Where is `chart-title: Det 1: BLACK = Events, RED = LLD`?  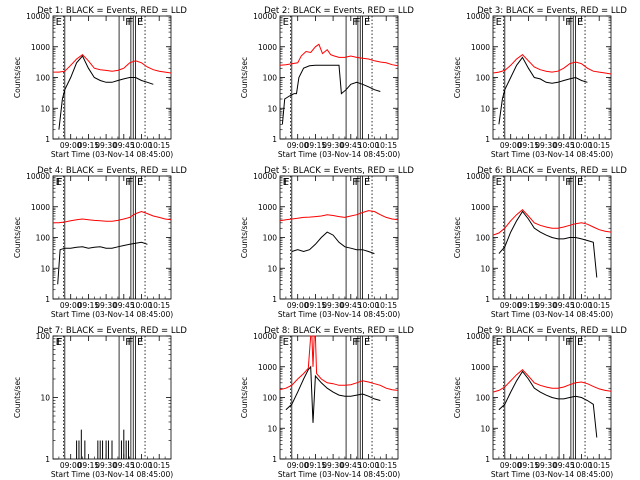
chart-title: Det 1: BLACK = Events, RED = LLD is located at coordinates (112, 11).